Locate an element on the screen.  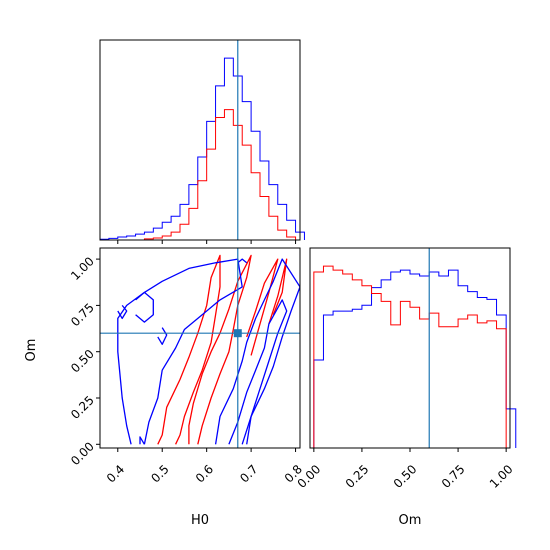
om-hist-x-tick-label-3: 0.75 is located at coordinates (453, 476).